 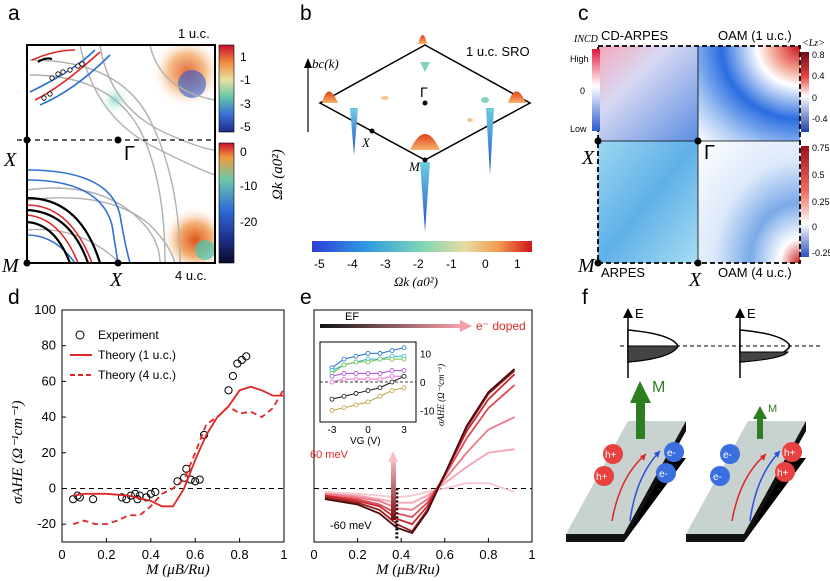 I want to click on d-xtick-label: 0.6, so click(x=195, y=554).